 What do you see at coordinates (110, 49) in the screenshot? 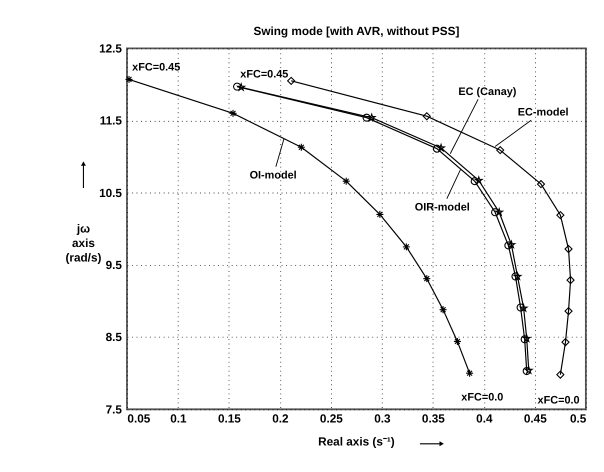
I see `y-tick-label: 12.5` at bounding box center [110, 49].